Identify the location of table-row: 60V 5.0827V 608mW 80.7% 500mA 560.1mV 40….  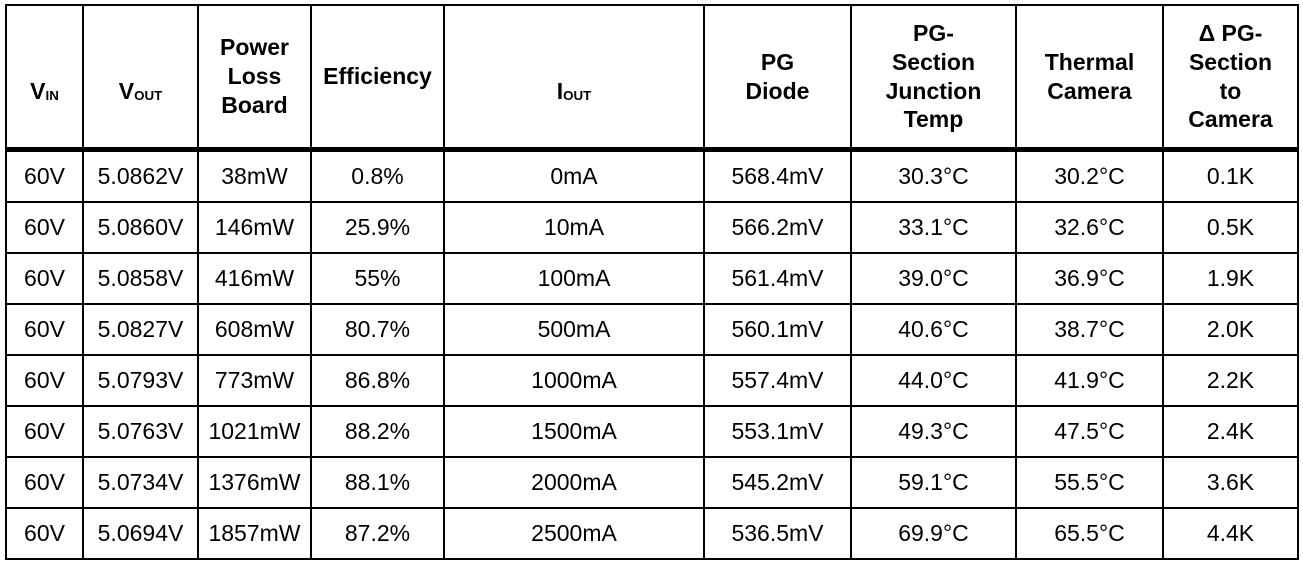
(652, 329).